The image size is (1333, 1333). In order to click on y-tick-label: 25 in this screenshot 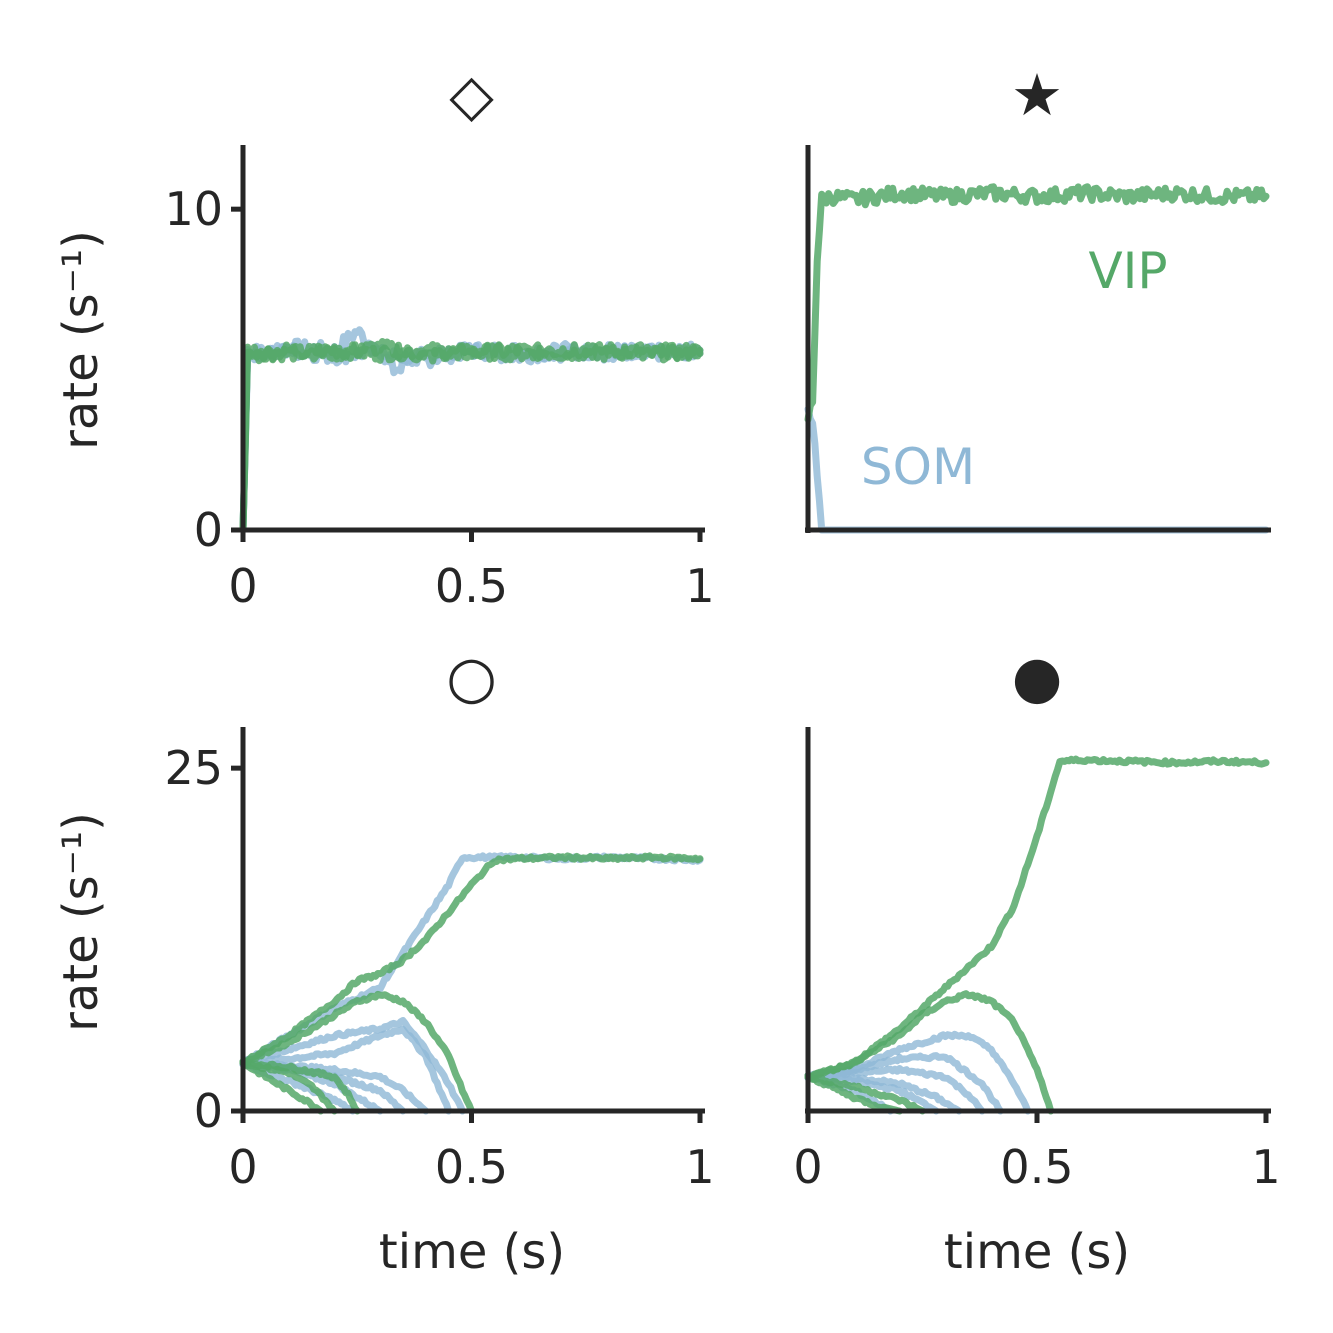, I will do `click(193, 768)`.